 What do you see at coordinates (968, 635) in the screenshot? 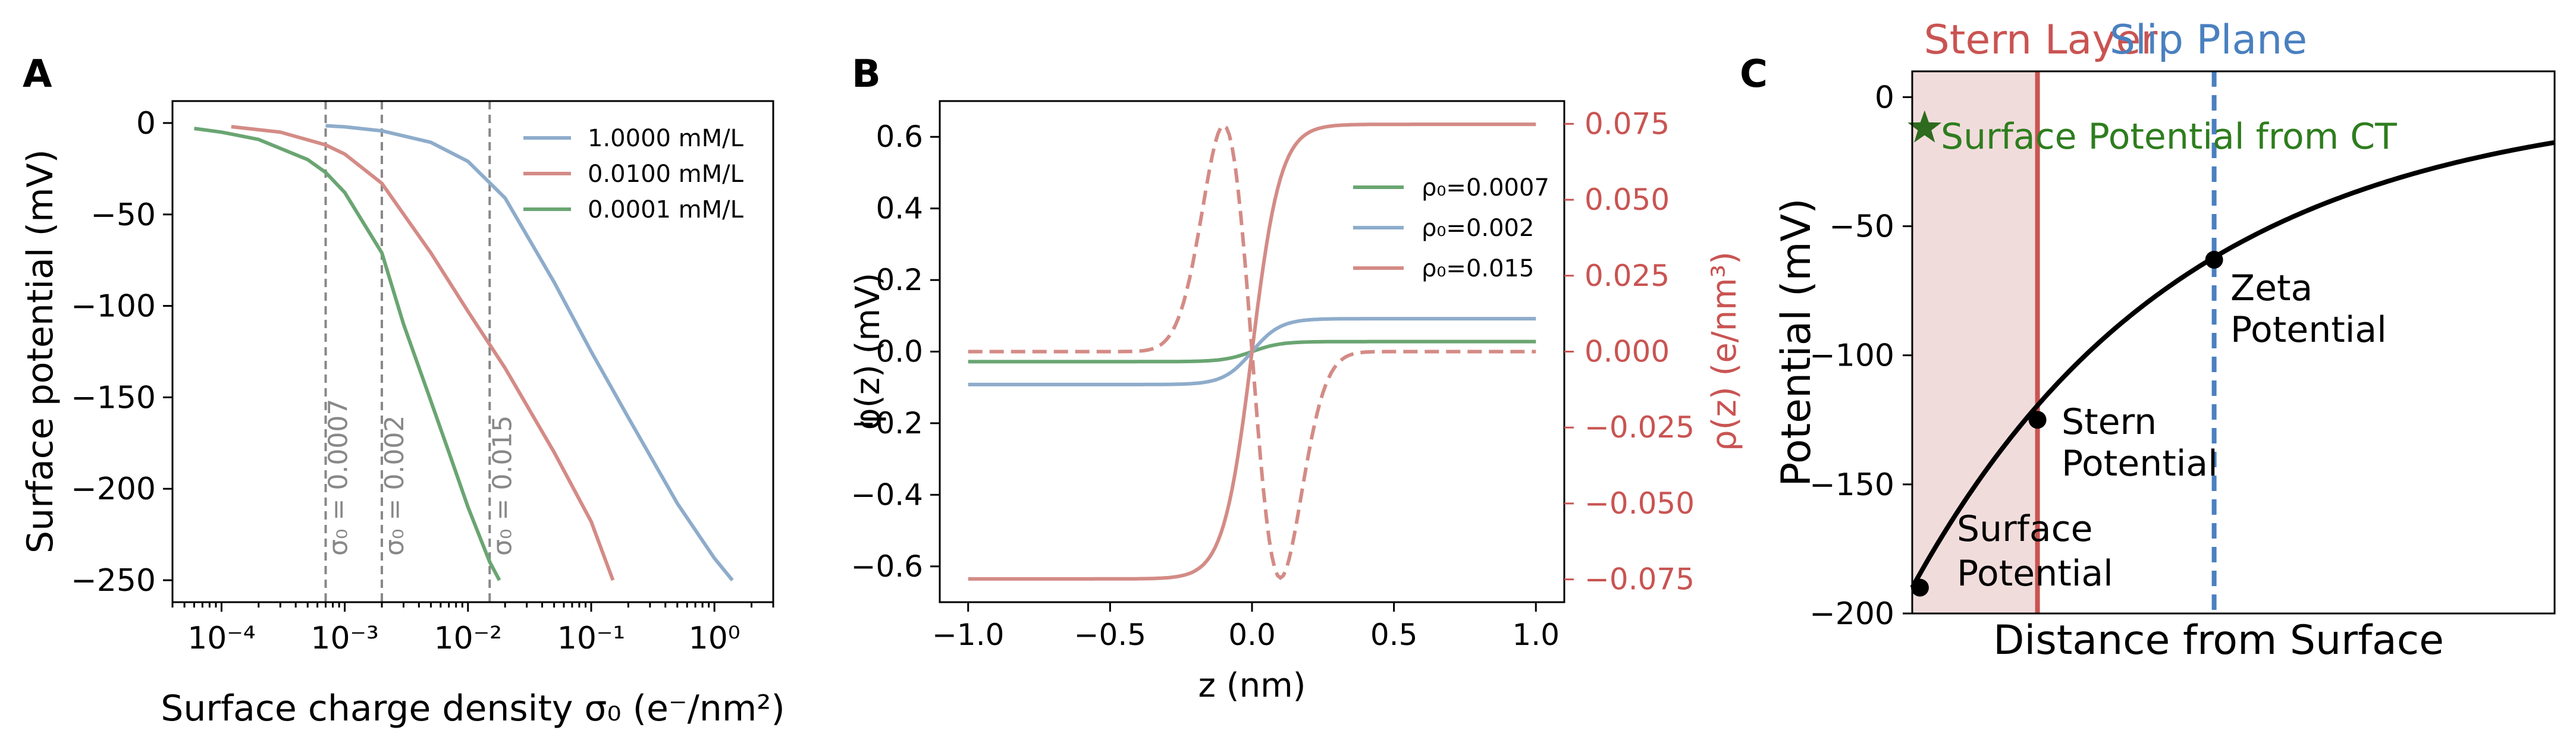
I see `x-tick-label-0: −1.0` at bounding box center [968, 635].